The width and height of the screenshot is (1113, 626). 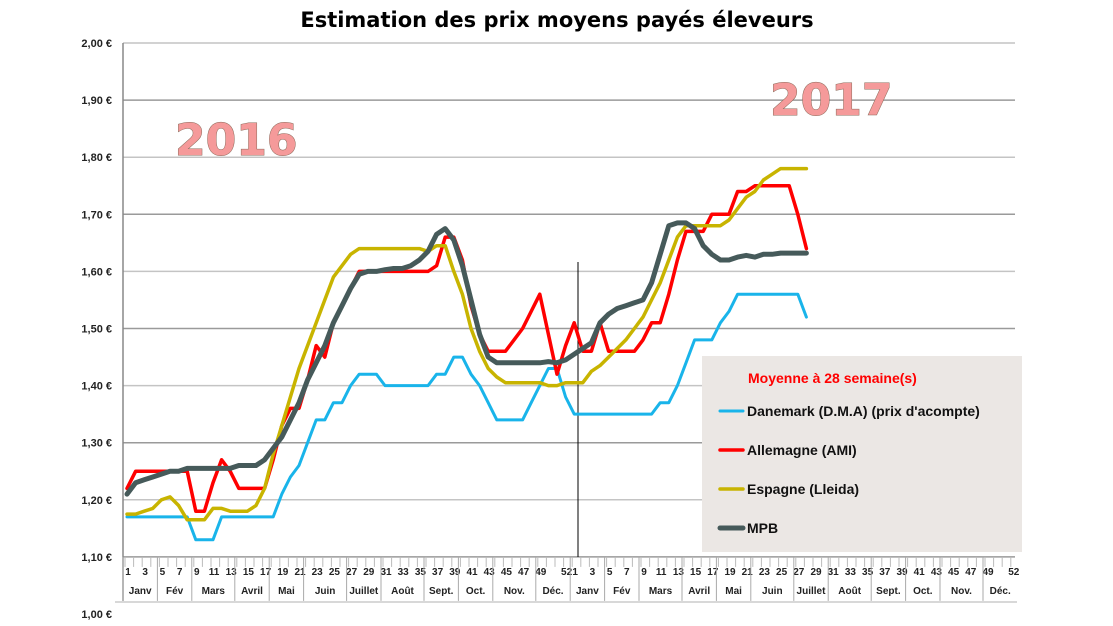 What do you see at coordinates (868, 572) in the screenshot?
I see `x-week-label: 35` at bounding box center [868, 572].